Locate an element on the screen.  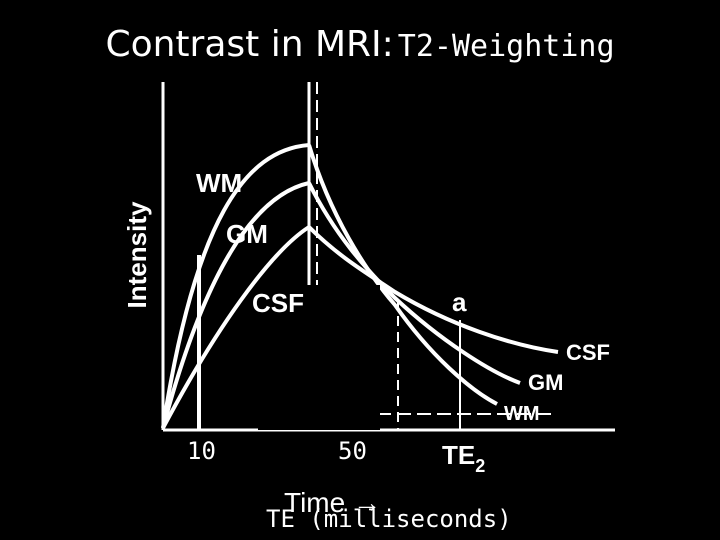
label-wm-rise: WM is located at coordinates (219, 183).